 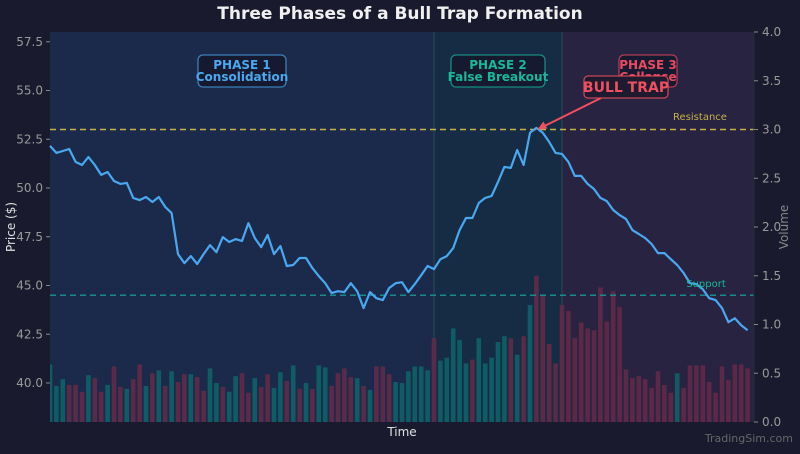 What do you see at coordinates (771, 32) in the screenshot?
I see `y2-tick-label: 4.0` at bounding box center [771, 32].